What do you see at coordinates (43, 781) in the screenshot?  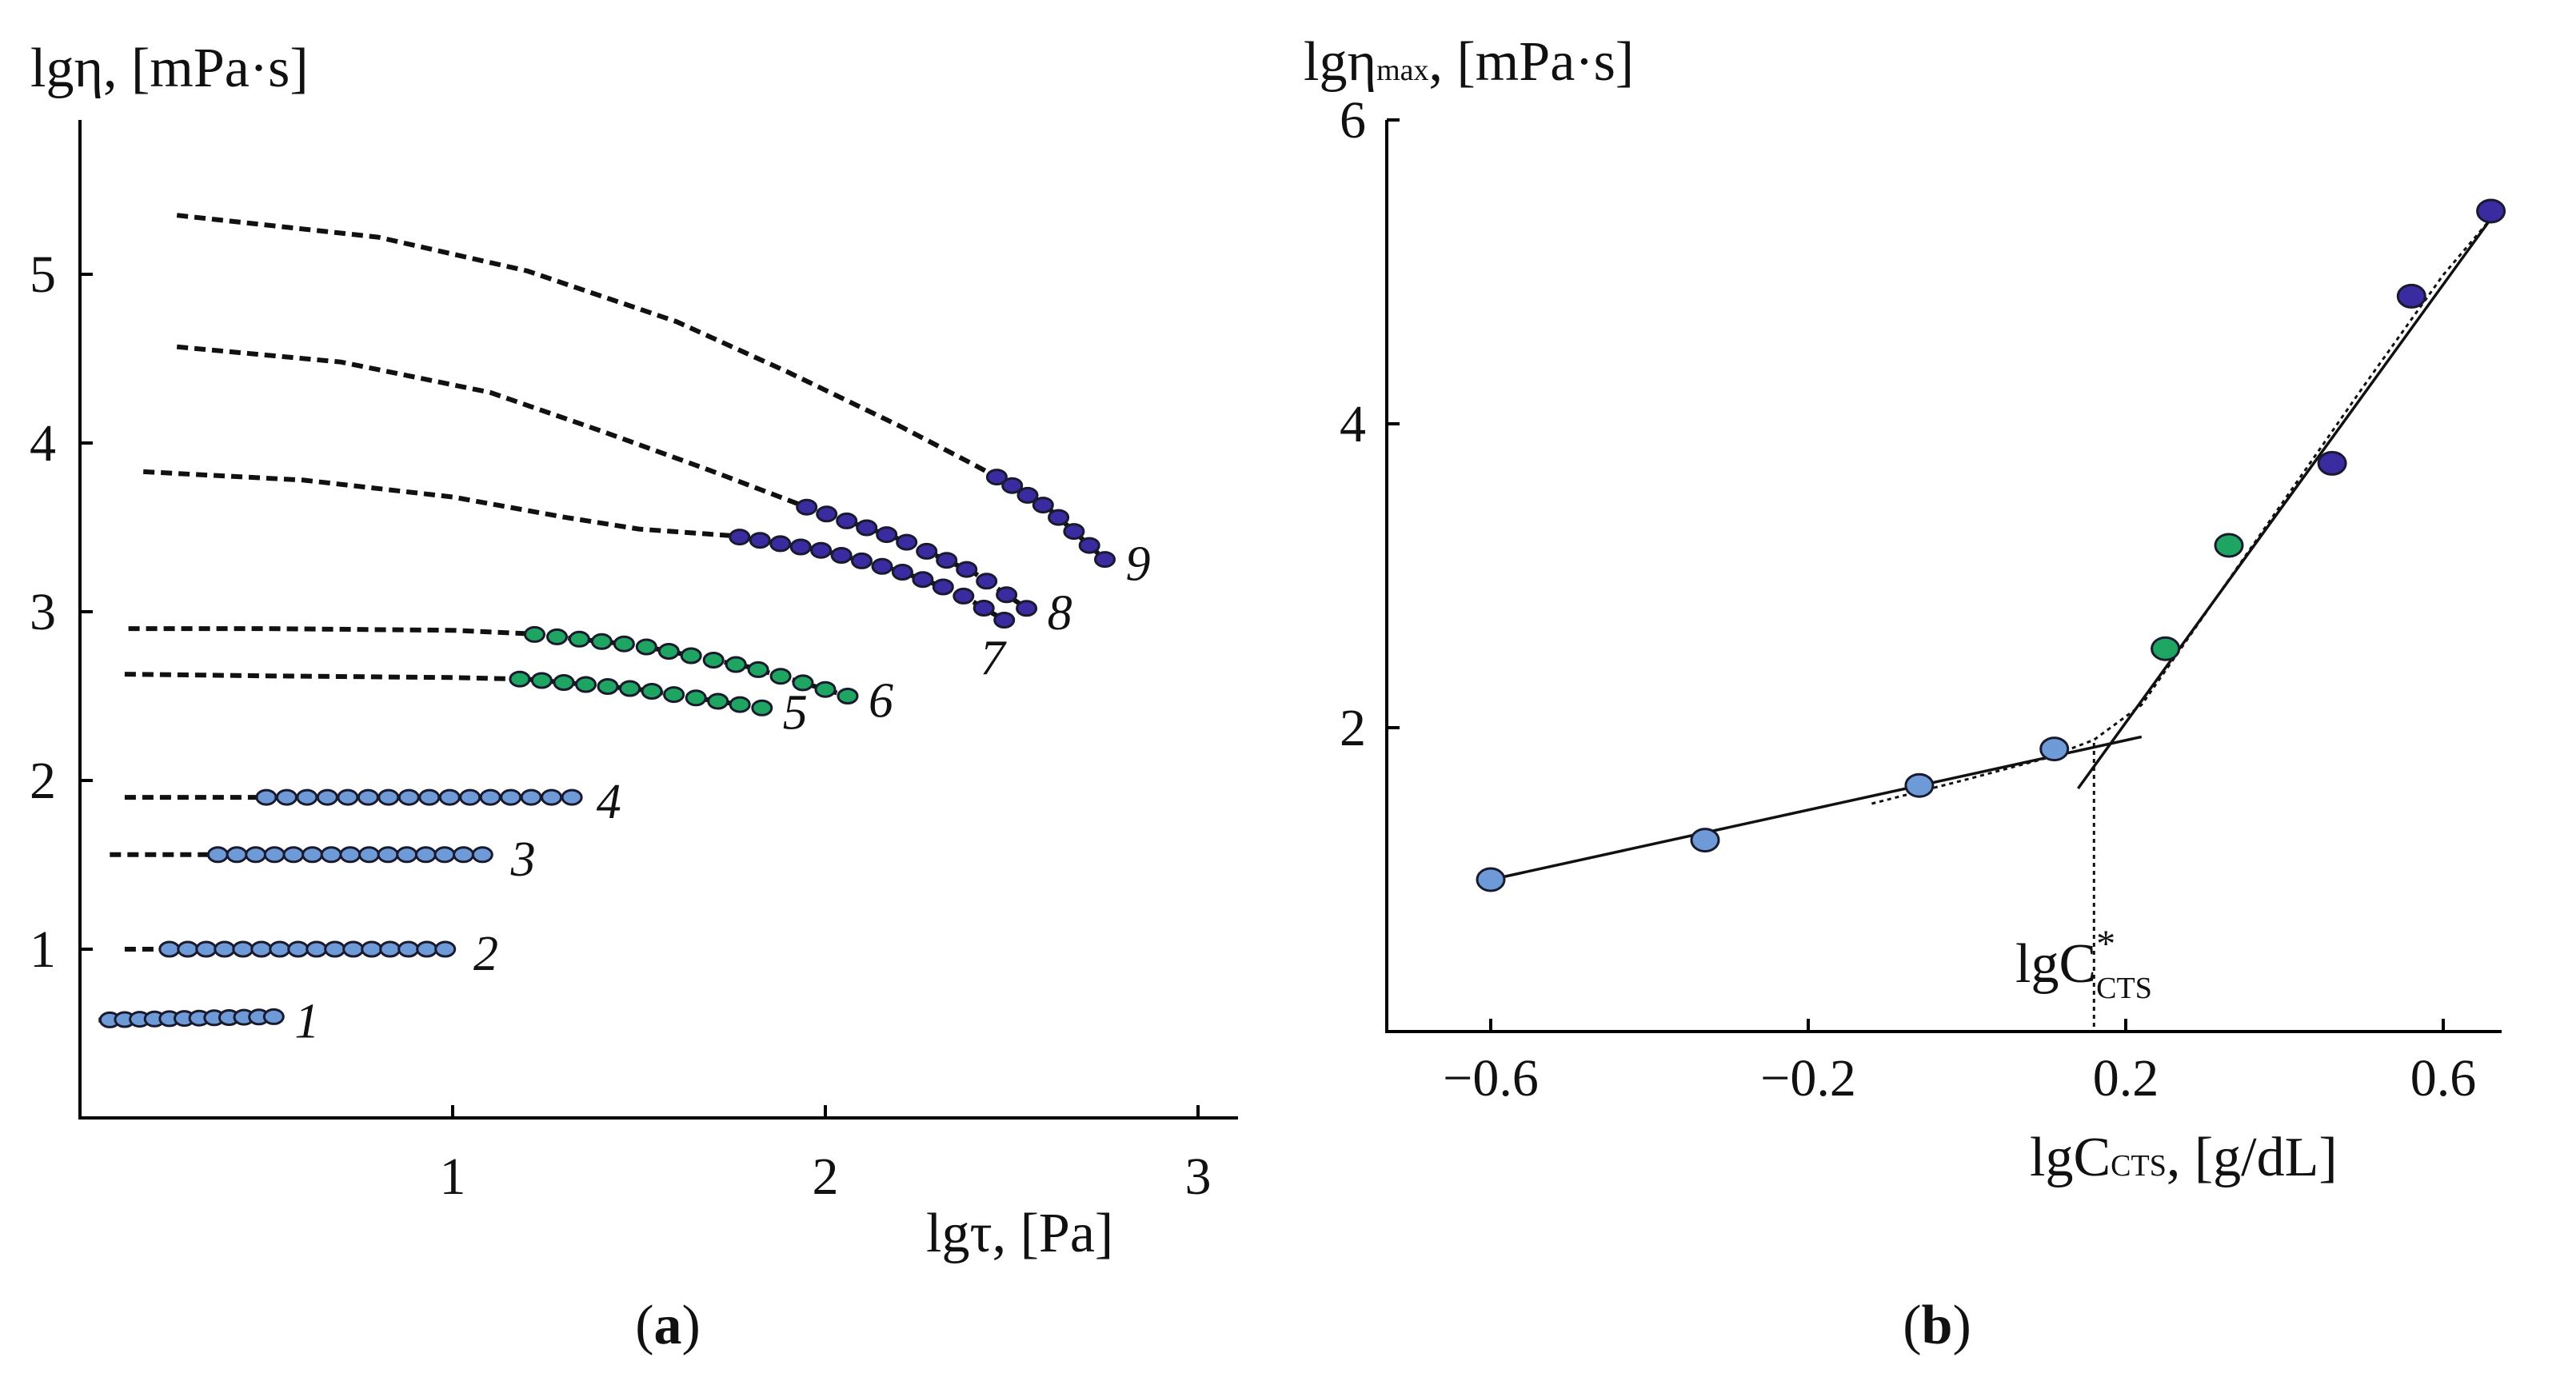 I see `panel-a-y-tick-label: 2` at bounding box center [43, 781].